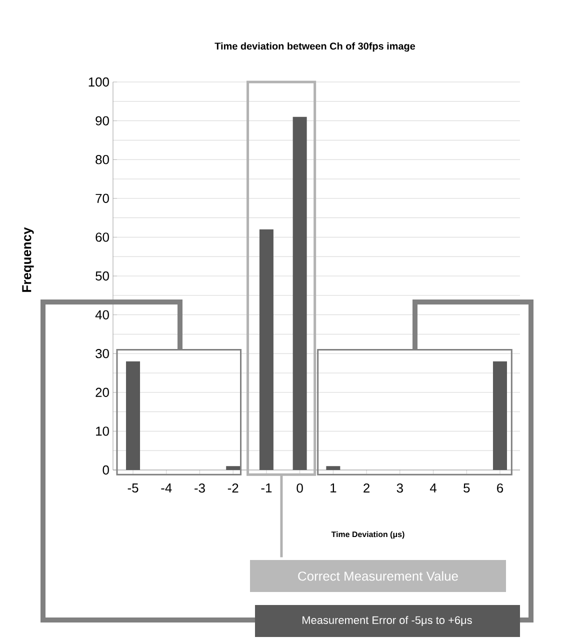 This screenshot has width=568, height=639. Describe the element at coordinates (133, 488) in the screenshot. I see `x-tick-label: -5` at that location.